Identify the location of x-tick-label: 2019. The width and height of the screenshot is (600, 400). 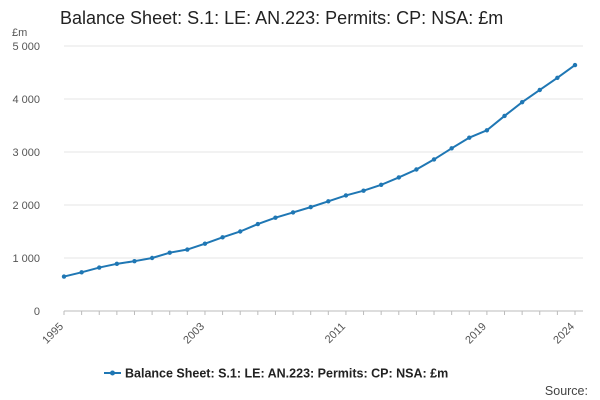
(476, 334).